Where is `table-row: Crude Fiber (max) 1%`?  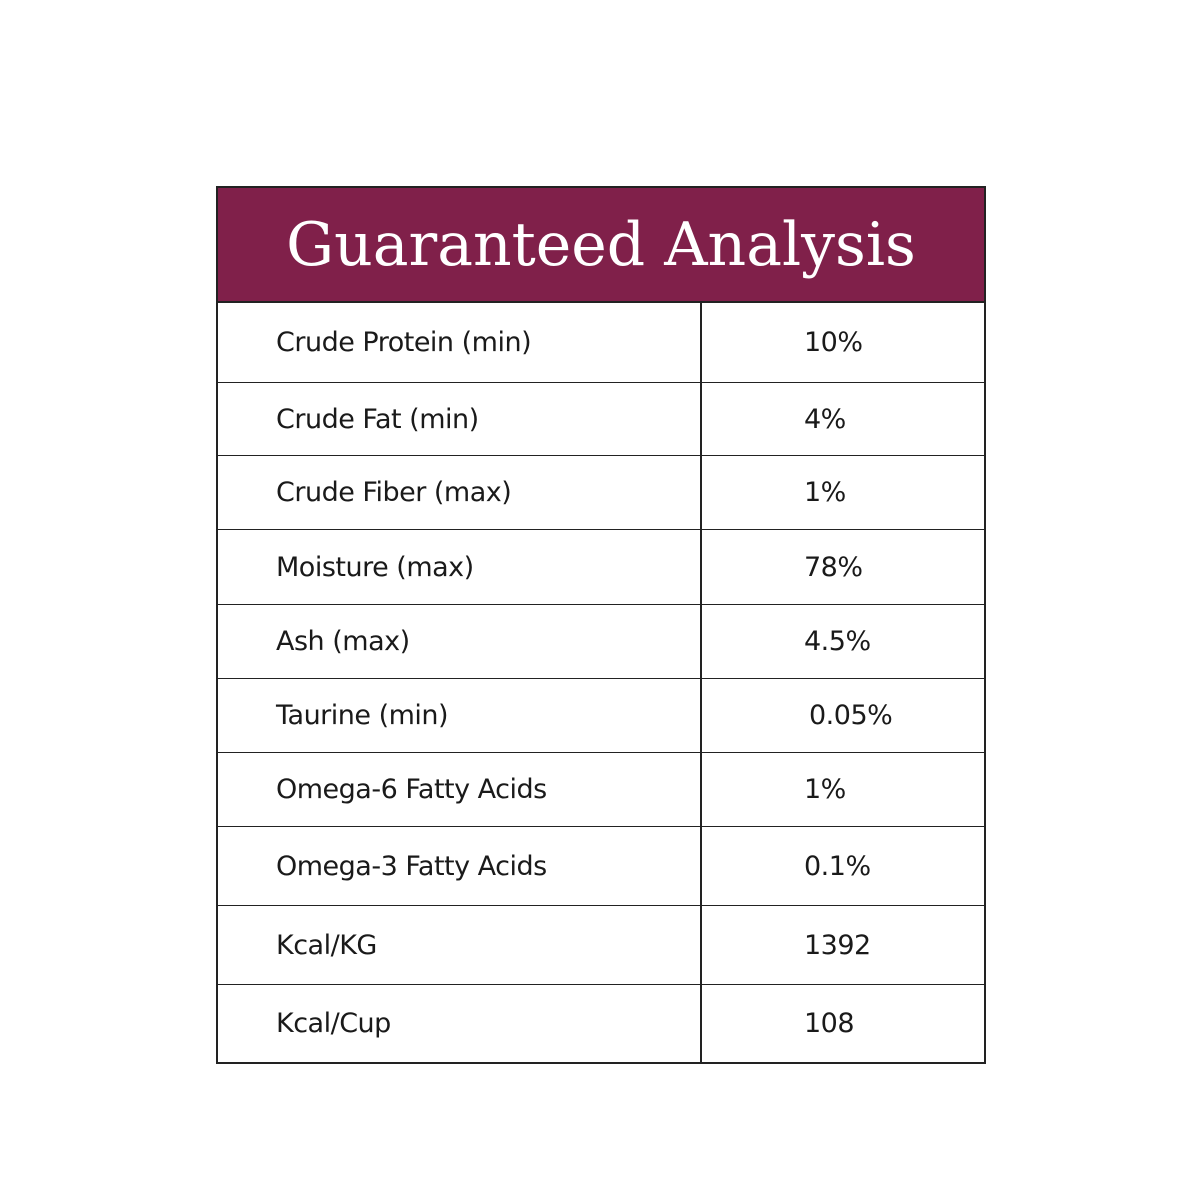
table-row: Crude Fiber (max) 1% is located at coordinates (601, 493).